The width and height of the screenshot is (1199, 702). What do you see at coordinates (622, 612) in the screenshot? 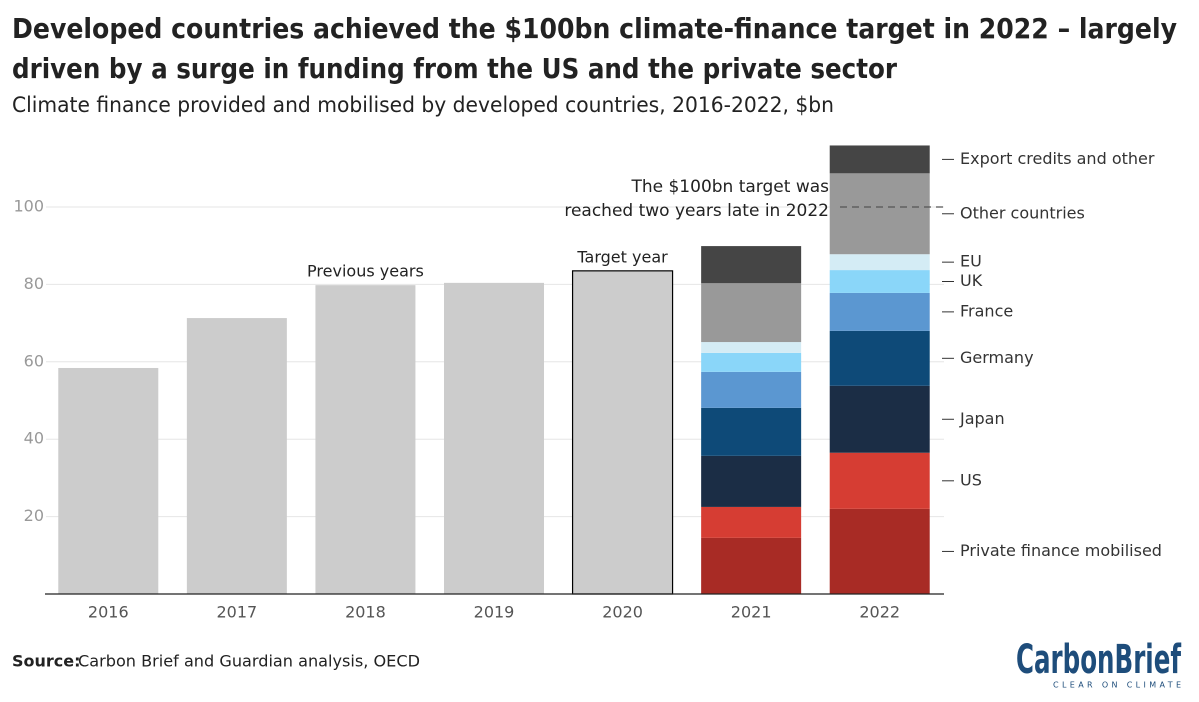
I see `x-tick-label: 2020` at bounding box center [622, 612].